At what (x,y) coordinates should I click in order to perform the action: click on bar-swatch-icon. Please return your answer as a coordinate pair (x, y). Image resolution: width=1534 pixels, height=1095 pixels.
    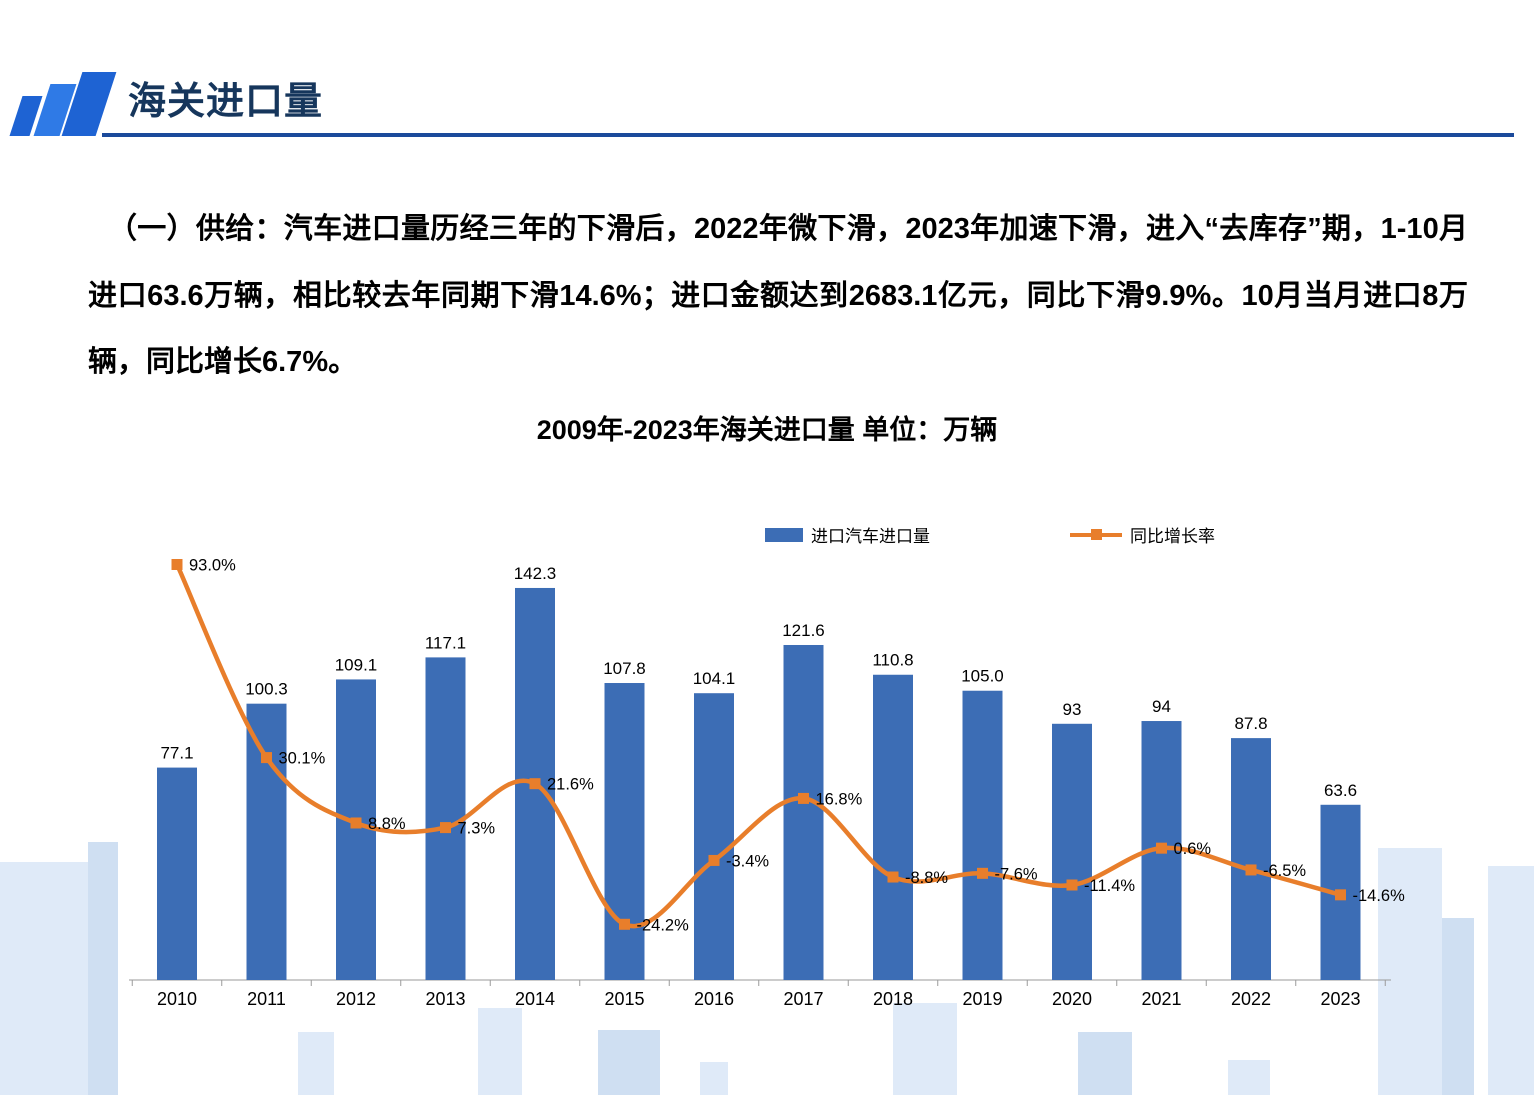
    Looking at the image, I should click on (784, 534).